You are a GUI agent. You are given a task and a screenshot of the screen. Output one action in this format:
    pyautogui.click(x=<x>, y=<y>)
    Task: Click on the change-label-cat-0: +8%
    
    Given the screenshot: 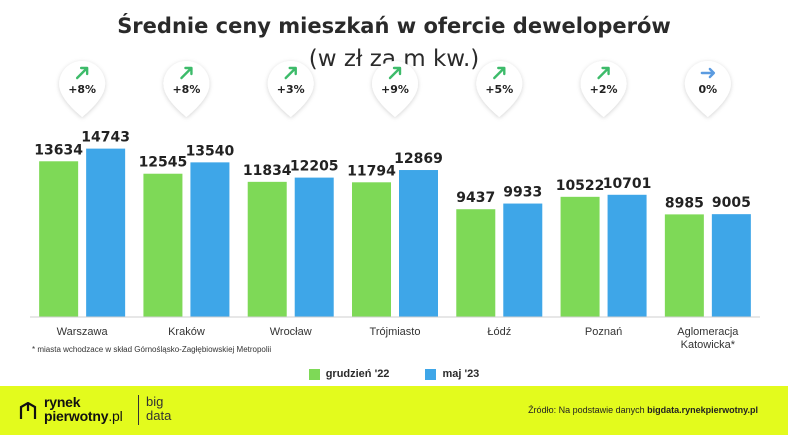 What is the action you would take?
    pyautogui.click(x=82, y=89)
    